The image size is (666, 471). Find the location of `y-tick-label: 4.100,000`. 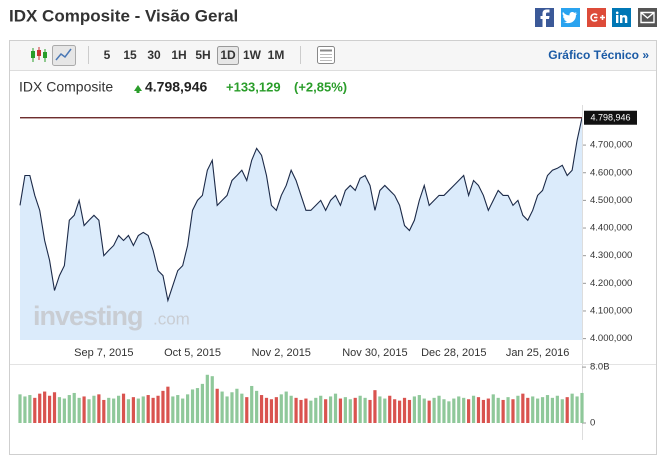

y-tick-label: 4.100,000 is located at coordinates (611, 310).